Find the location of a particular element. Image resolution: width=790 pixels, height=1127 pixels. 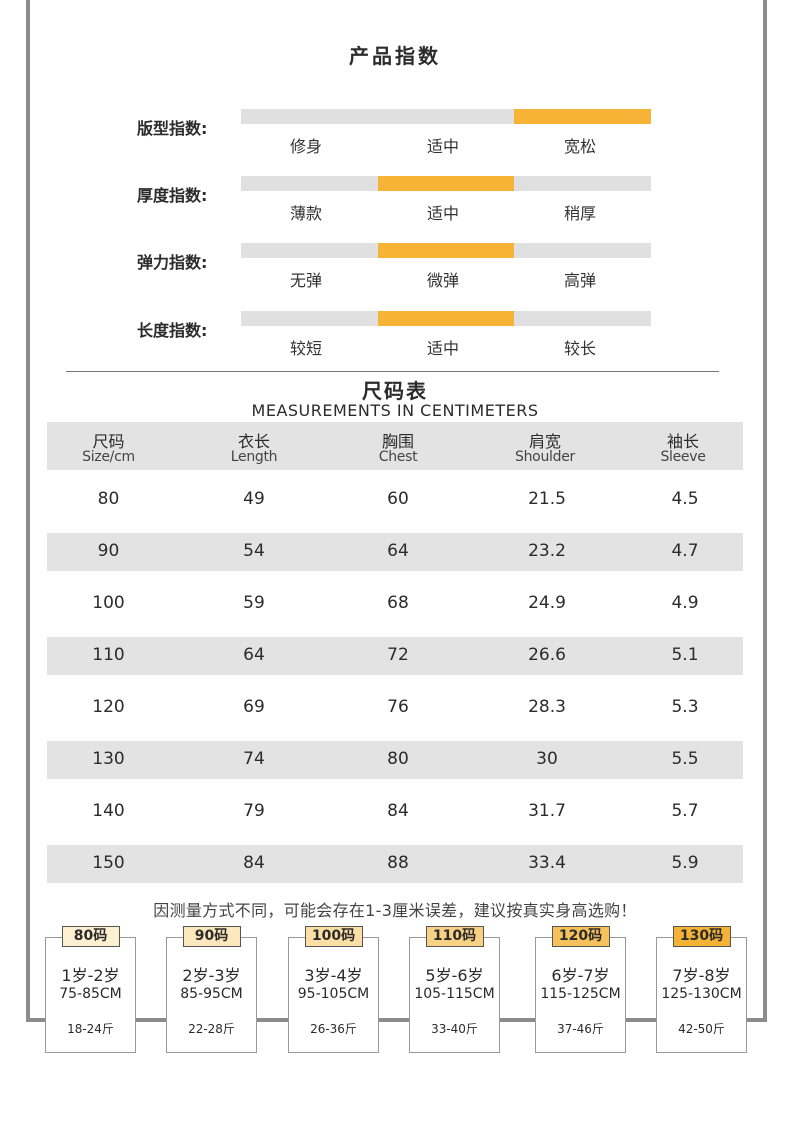

table-cell: 69 is located at coordinates (254, 707).